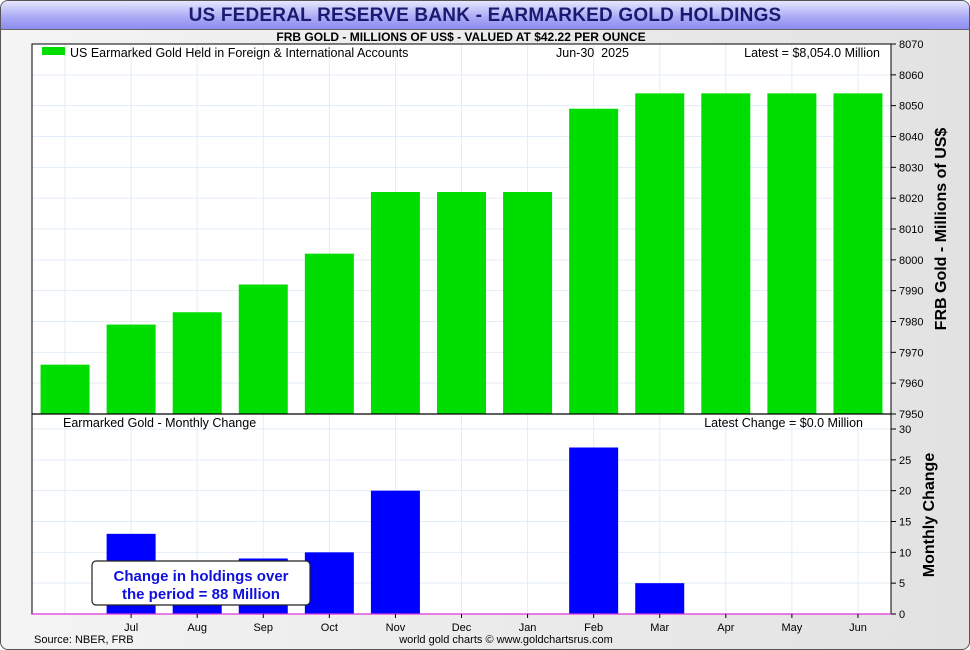 This screenshot has width=970, height=650. What do you see at coordinates (783, 423) in the screenshot?
I see `latest-change-label: Latest Change = $0.0 Million` at bounding box center [783, 423].